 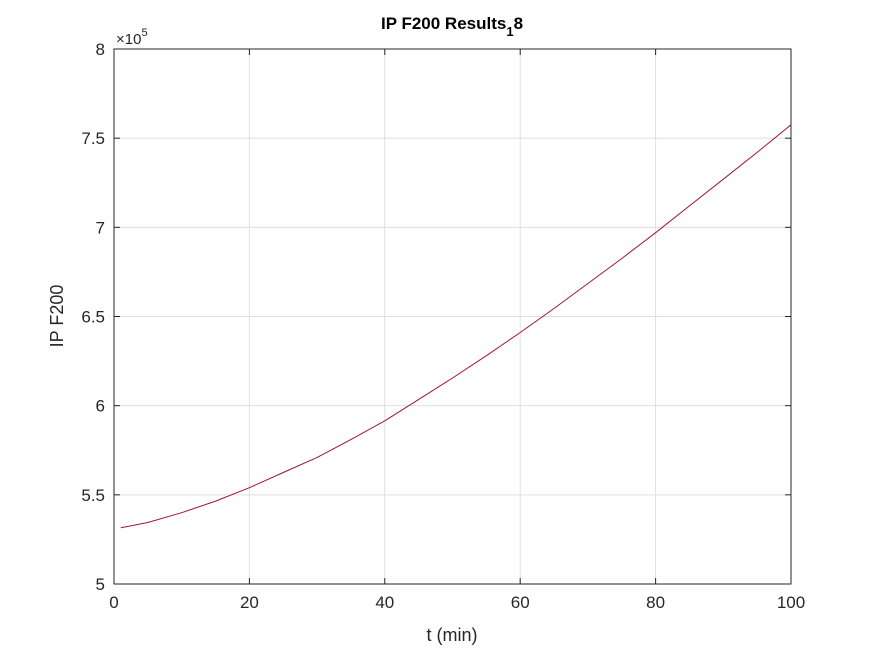 I want to click on y-tick-label: 5.5, so click(x=93, y=495).